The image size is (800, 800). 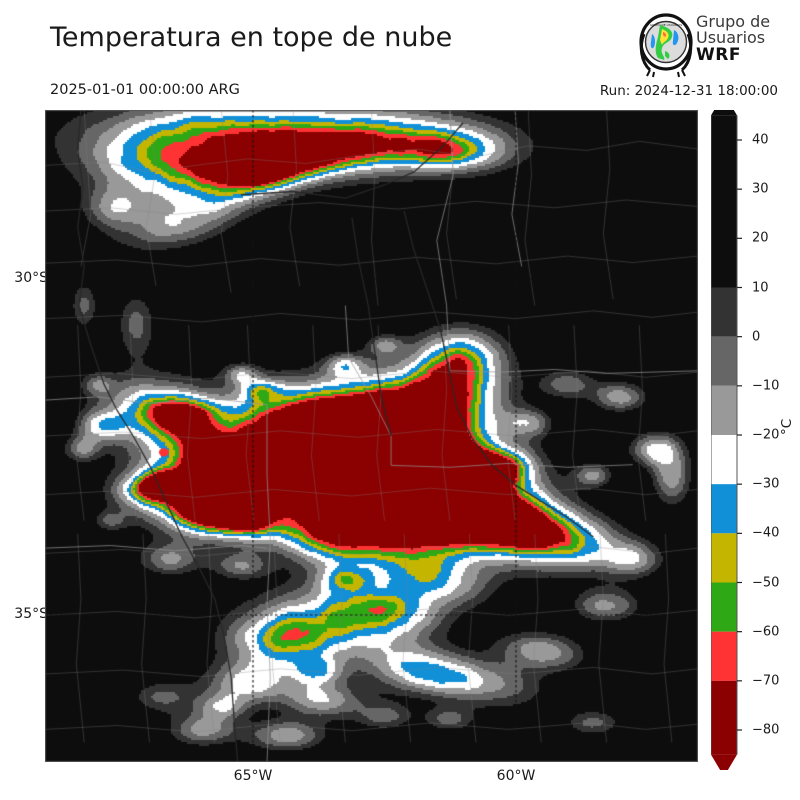 I want to click on logo-line-3: WRF, so click(x=718, y=54).